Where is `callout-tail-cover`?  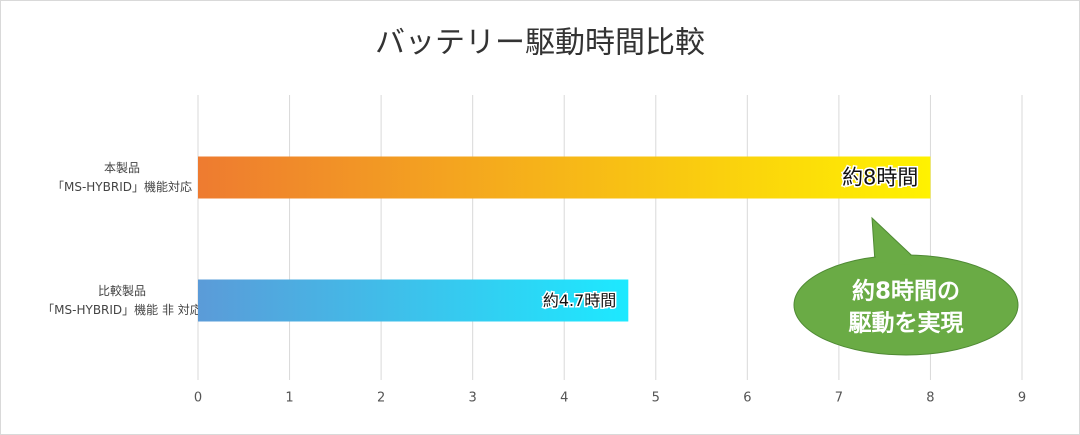
callout-tail-cover is located at coordinates (898, 244).